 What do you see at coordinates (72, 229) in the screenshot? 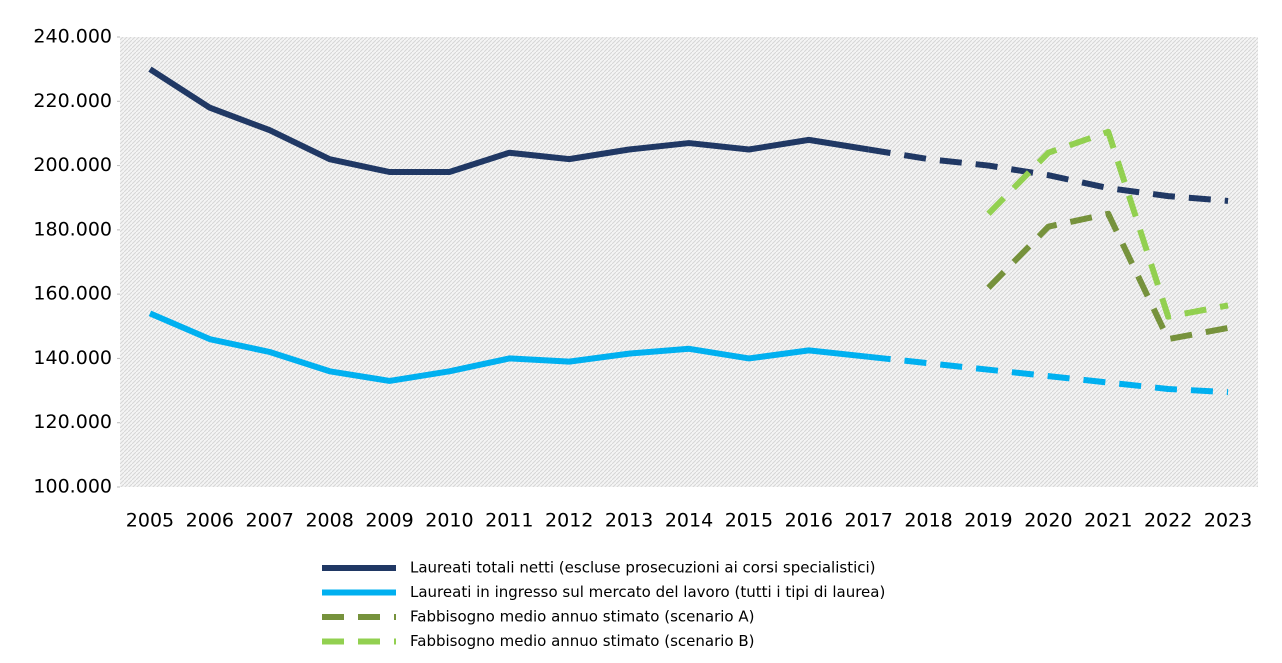
I see `y-tick-label: 180.000` at bounding box center [72, 229].